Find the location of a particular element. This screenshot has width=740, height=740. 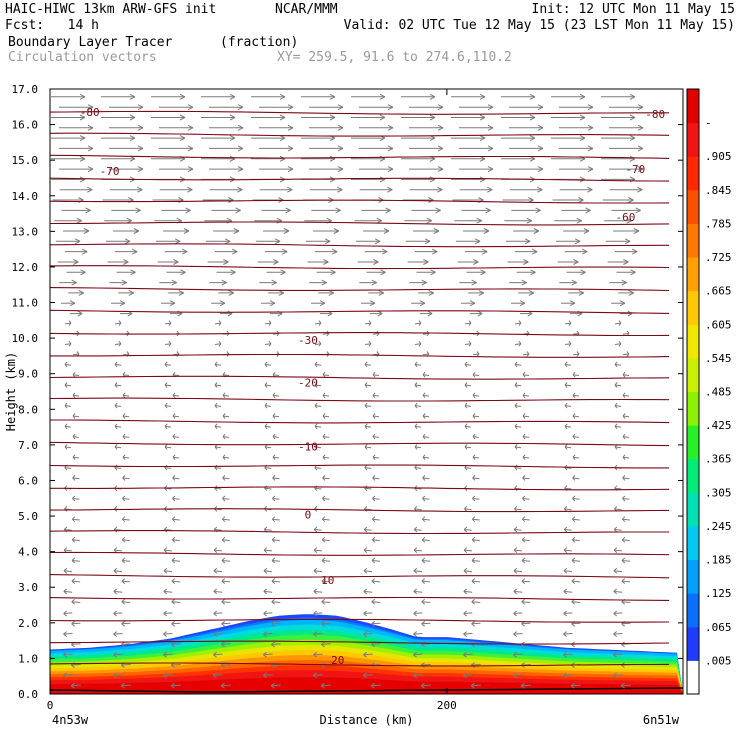

isotherm-label: -80 is located at coordinates (90, 112).